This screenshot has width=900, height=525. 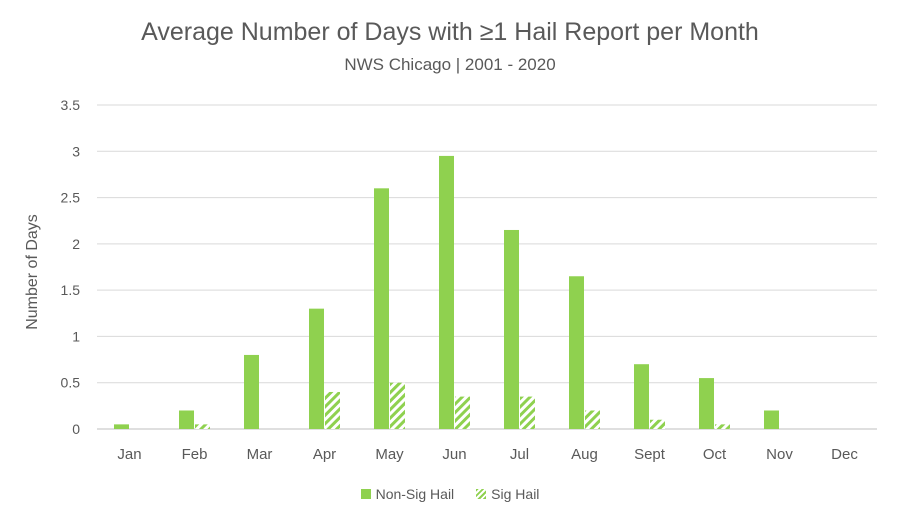 What do you see at coordinates (481, 494) in the screenshot?
I see `legend-swatch-hatched` at bounding box center [481, 494].